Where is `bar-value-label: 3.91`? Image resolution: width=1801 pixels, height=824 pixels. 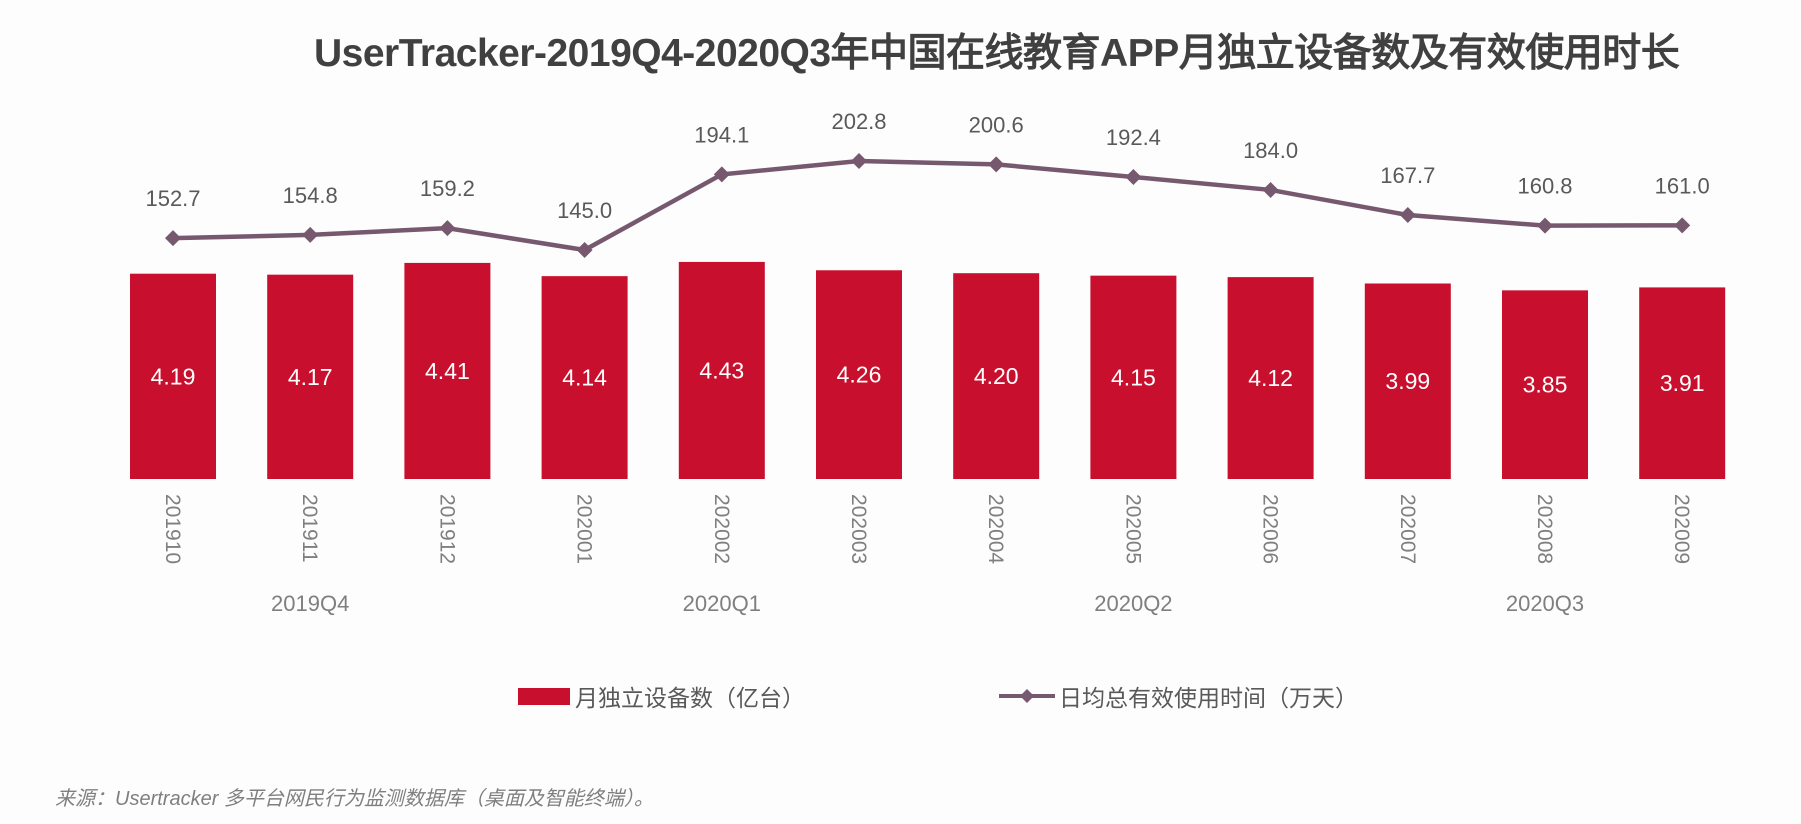 bar-value-label: 3.91 is located at coordinates (1682, 383).